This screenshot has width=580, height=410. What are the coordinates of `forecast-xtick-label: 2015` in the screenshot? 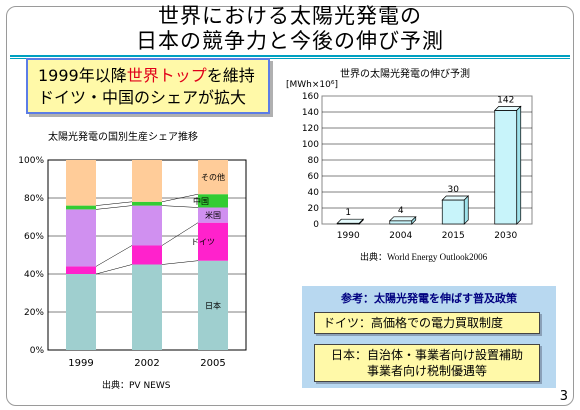 It's located at (453, 236).